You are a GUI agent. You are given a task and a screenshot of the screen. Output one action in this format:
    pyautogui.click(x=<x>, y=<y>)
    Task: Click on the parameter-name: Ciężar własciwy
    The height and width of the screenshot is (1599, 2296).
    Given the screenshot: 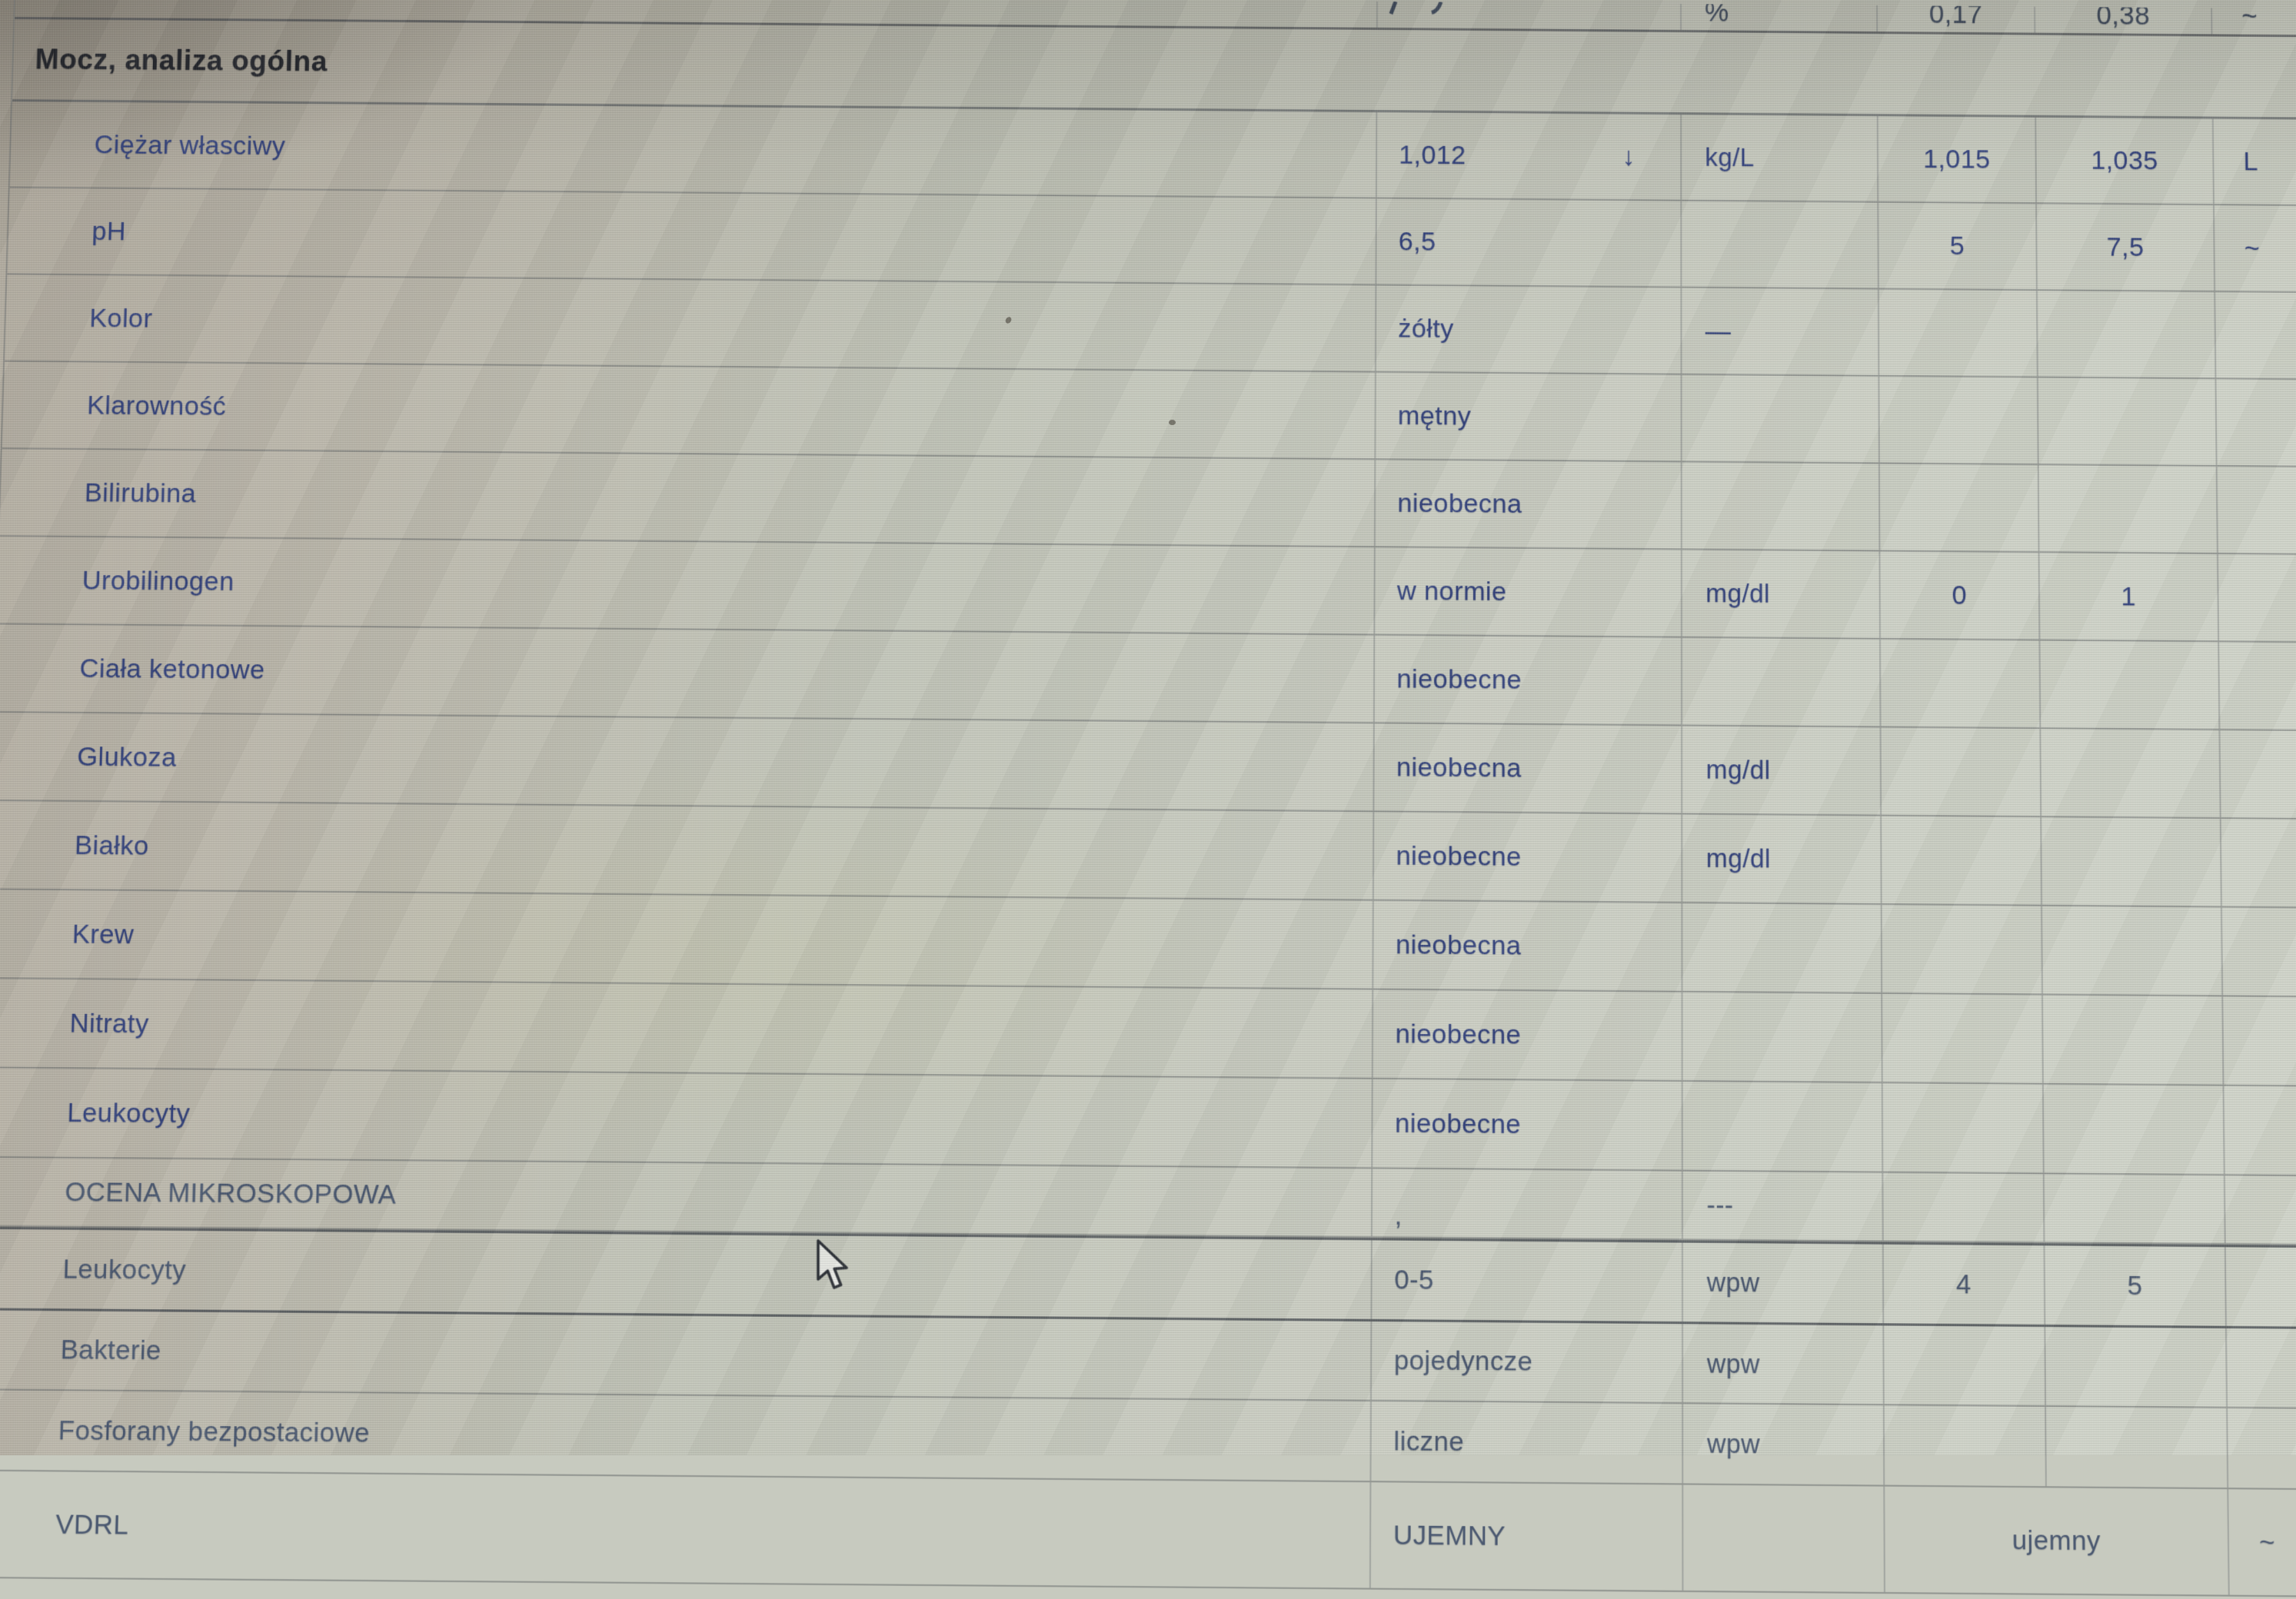 What is the action you would take?
    pyautogui.click(x=693, y=149)
    